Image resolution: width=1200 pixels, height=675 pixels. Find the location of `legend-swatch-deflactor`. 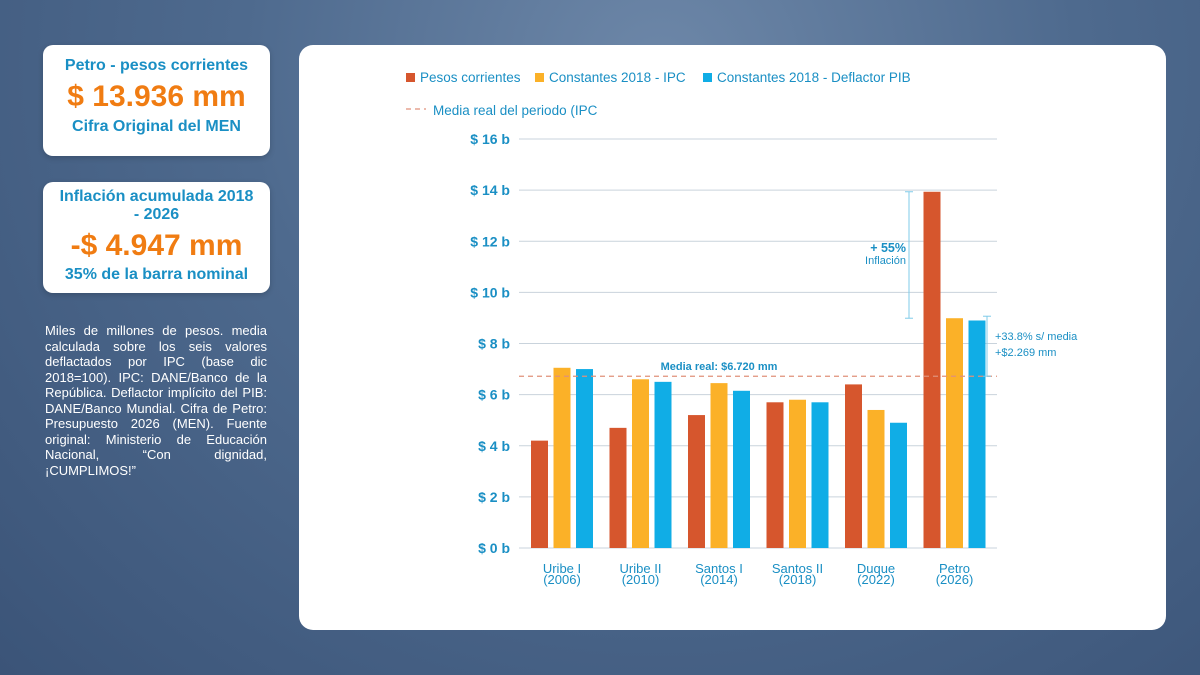

legend-swatch-deflactor is located at coordinates (707, 77).